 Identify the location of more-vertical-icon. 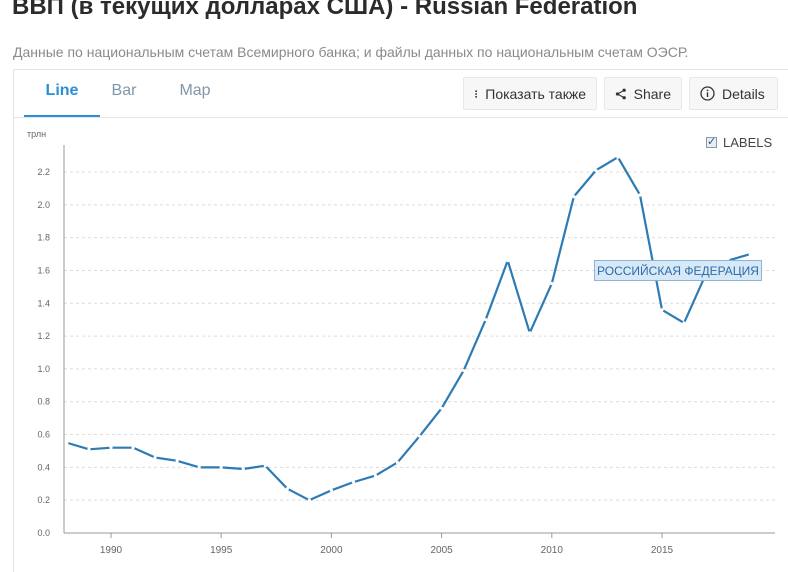
(476, 93).